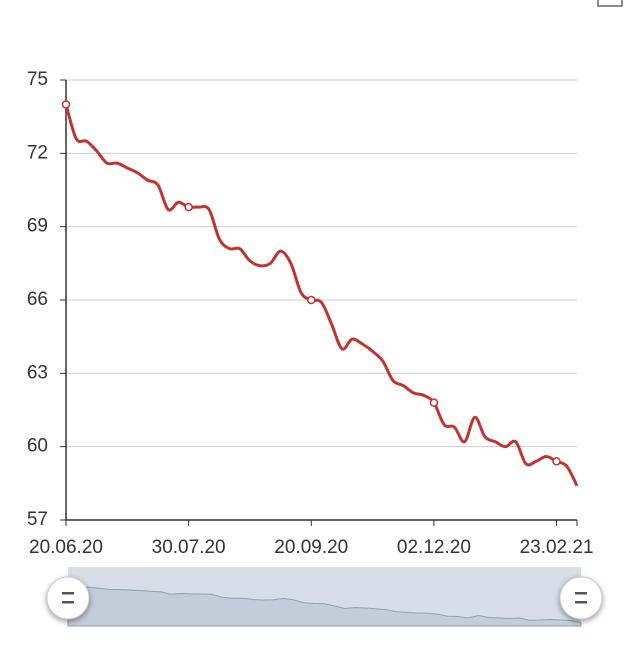 This screenshot has height=658, width=640. I want to click on y-tick-label: 57, so click(37, 519).